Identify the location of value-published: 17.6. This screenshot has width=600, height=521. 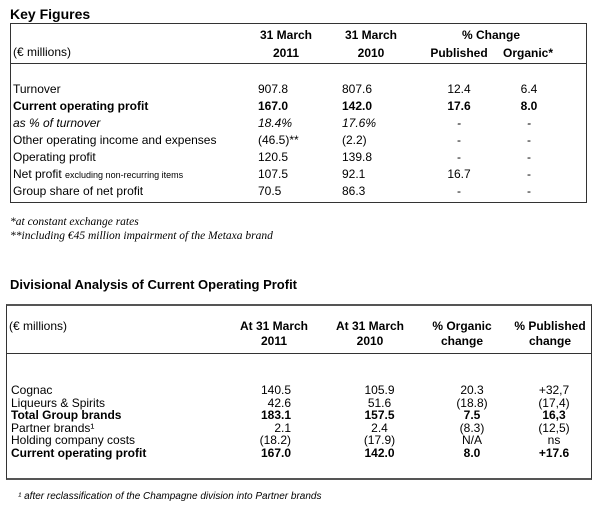
(459, 106).